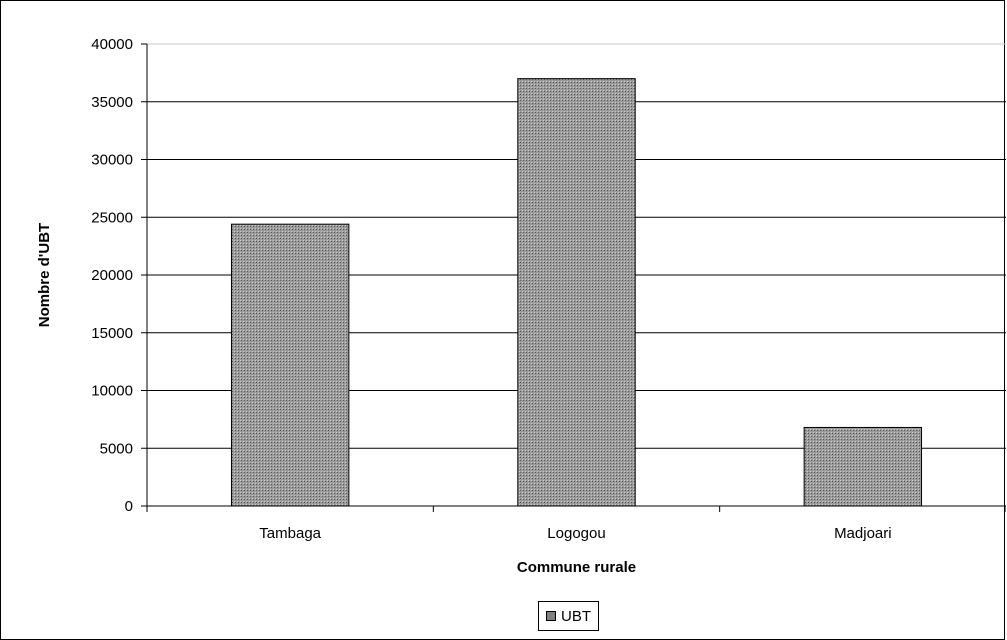 The image size is (1007, 640). I want to click on y-tick-label: 5000, so click(116, 448).